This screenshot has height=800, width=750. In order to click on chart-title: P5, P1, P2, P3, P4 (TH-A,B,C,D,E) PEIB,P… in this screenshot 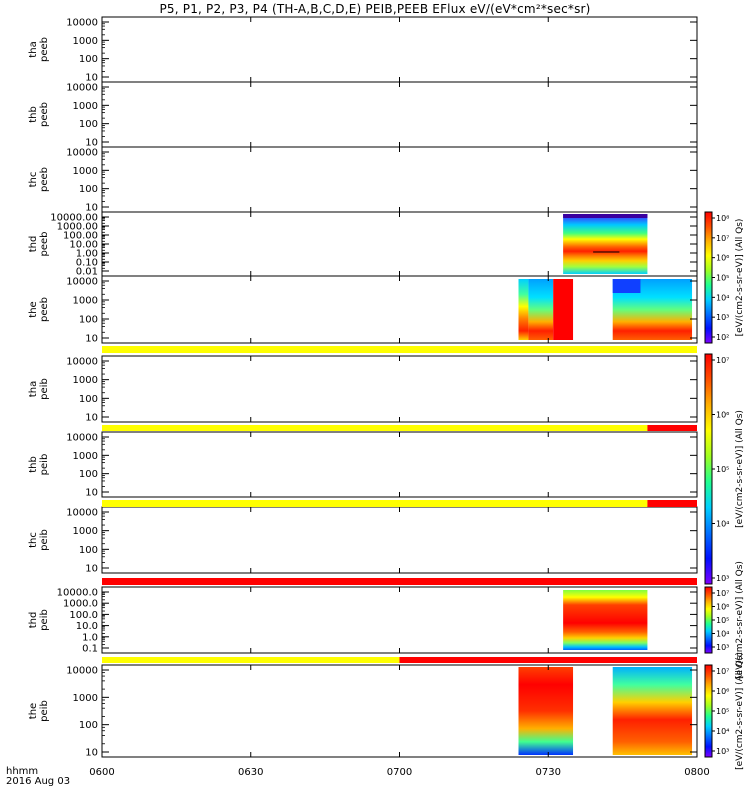, I will do `click(375, 9)`.